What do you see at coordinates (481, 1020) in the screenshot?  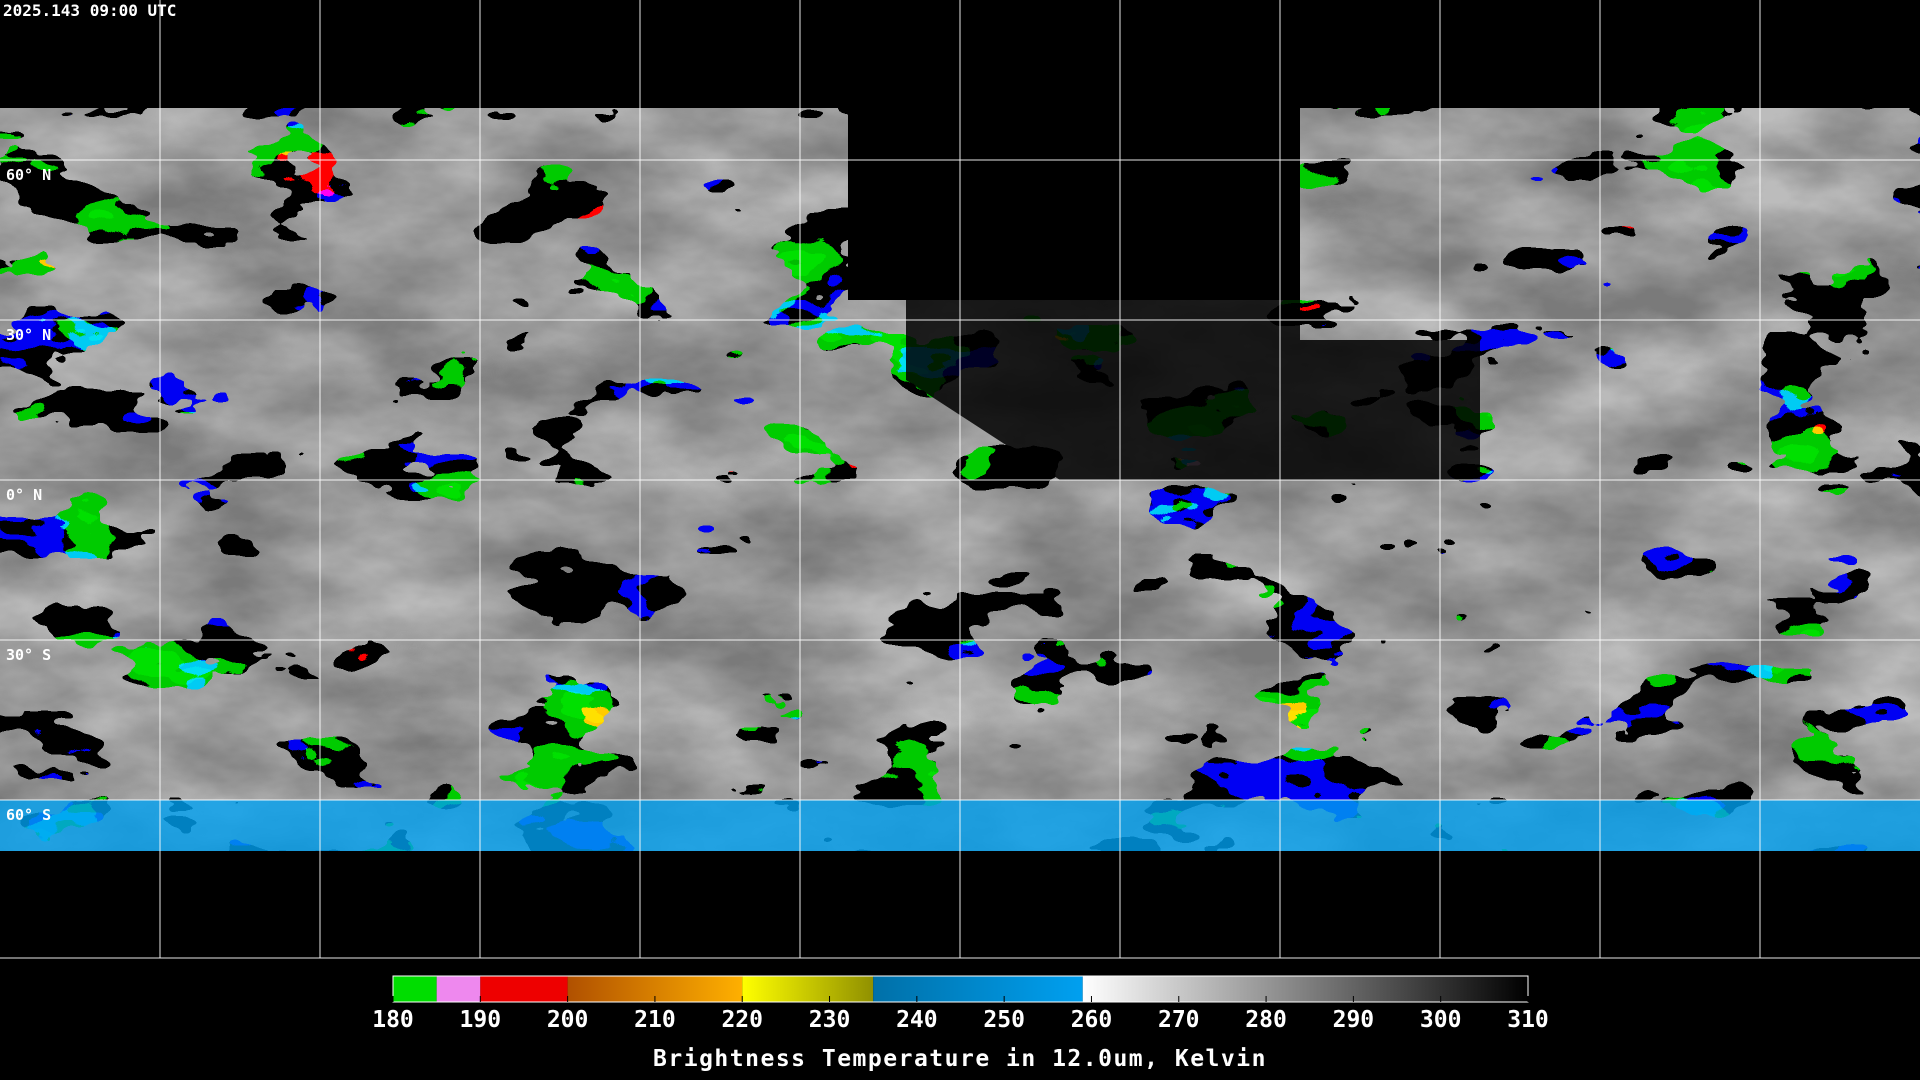 I see `colorbar-tick-label: 190` at bounding box center [481, 1020].